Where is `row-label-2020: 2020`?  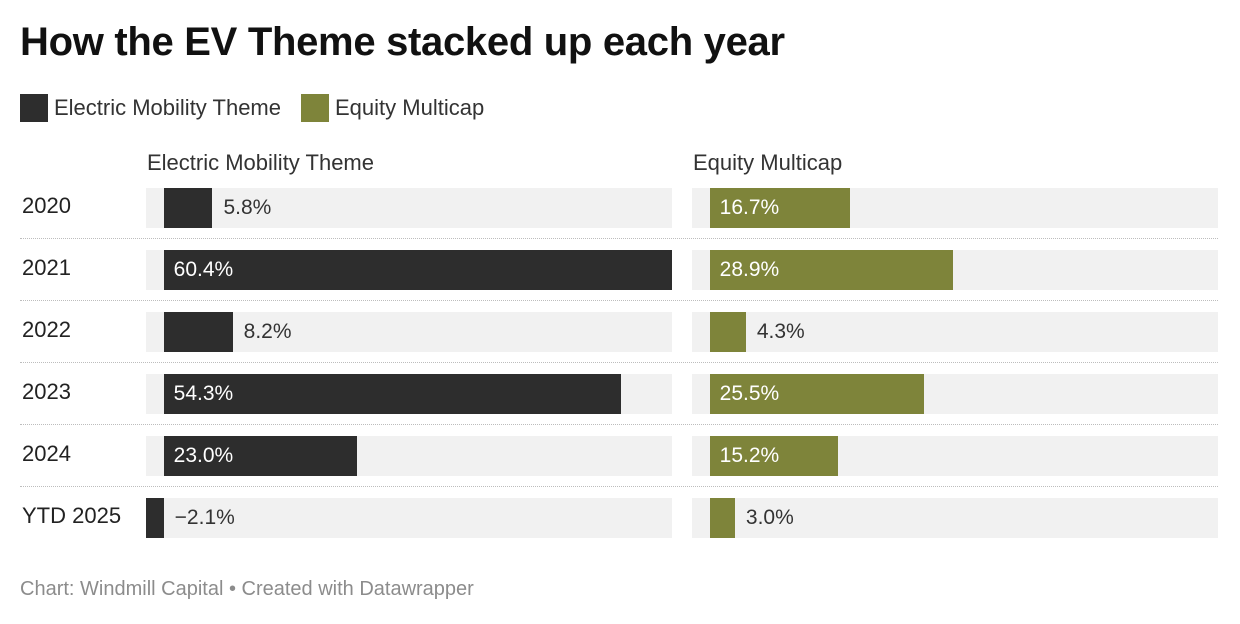
row-label-2020: 2020 is located at coordinates (46, 205).